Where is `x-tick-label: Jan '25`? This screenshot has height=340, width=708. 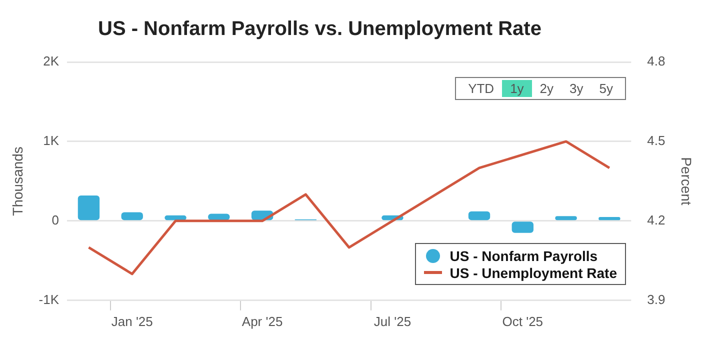
x-tick-label: Jan '25 is located at coordinates (132, 321).